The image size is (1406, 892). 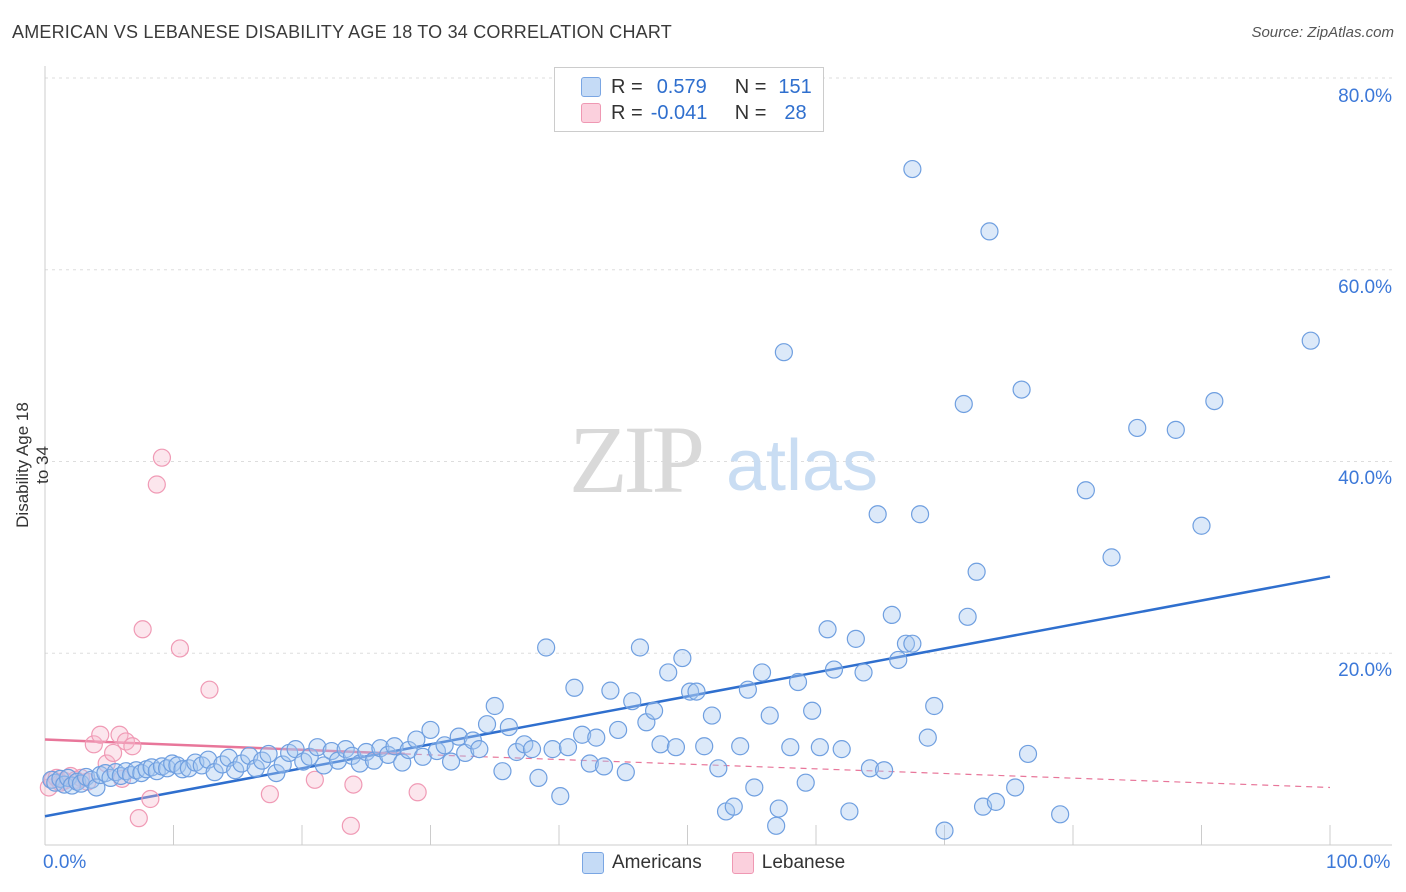 What do you see at coordinates (1365, 287) in the screenshot?
I see `y-tick-60: 60.0%` at bounding box center [1365, 287].